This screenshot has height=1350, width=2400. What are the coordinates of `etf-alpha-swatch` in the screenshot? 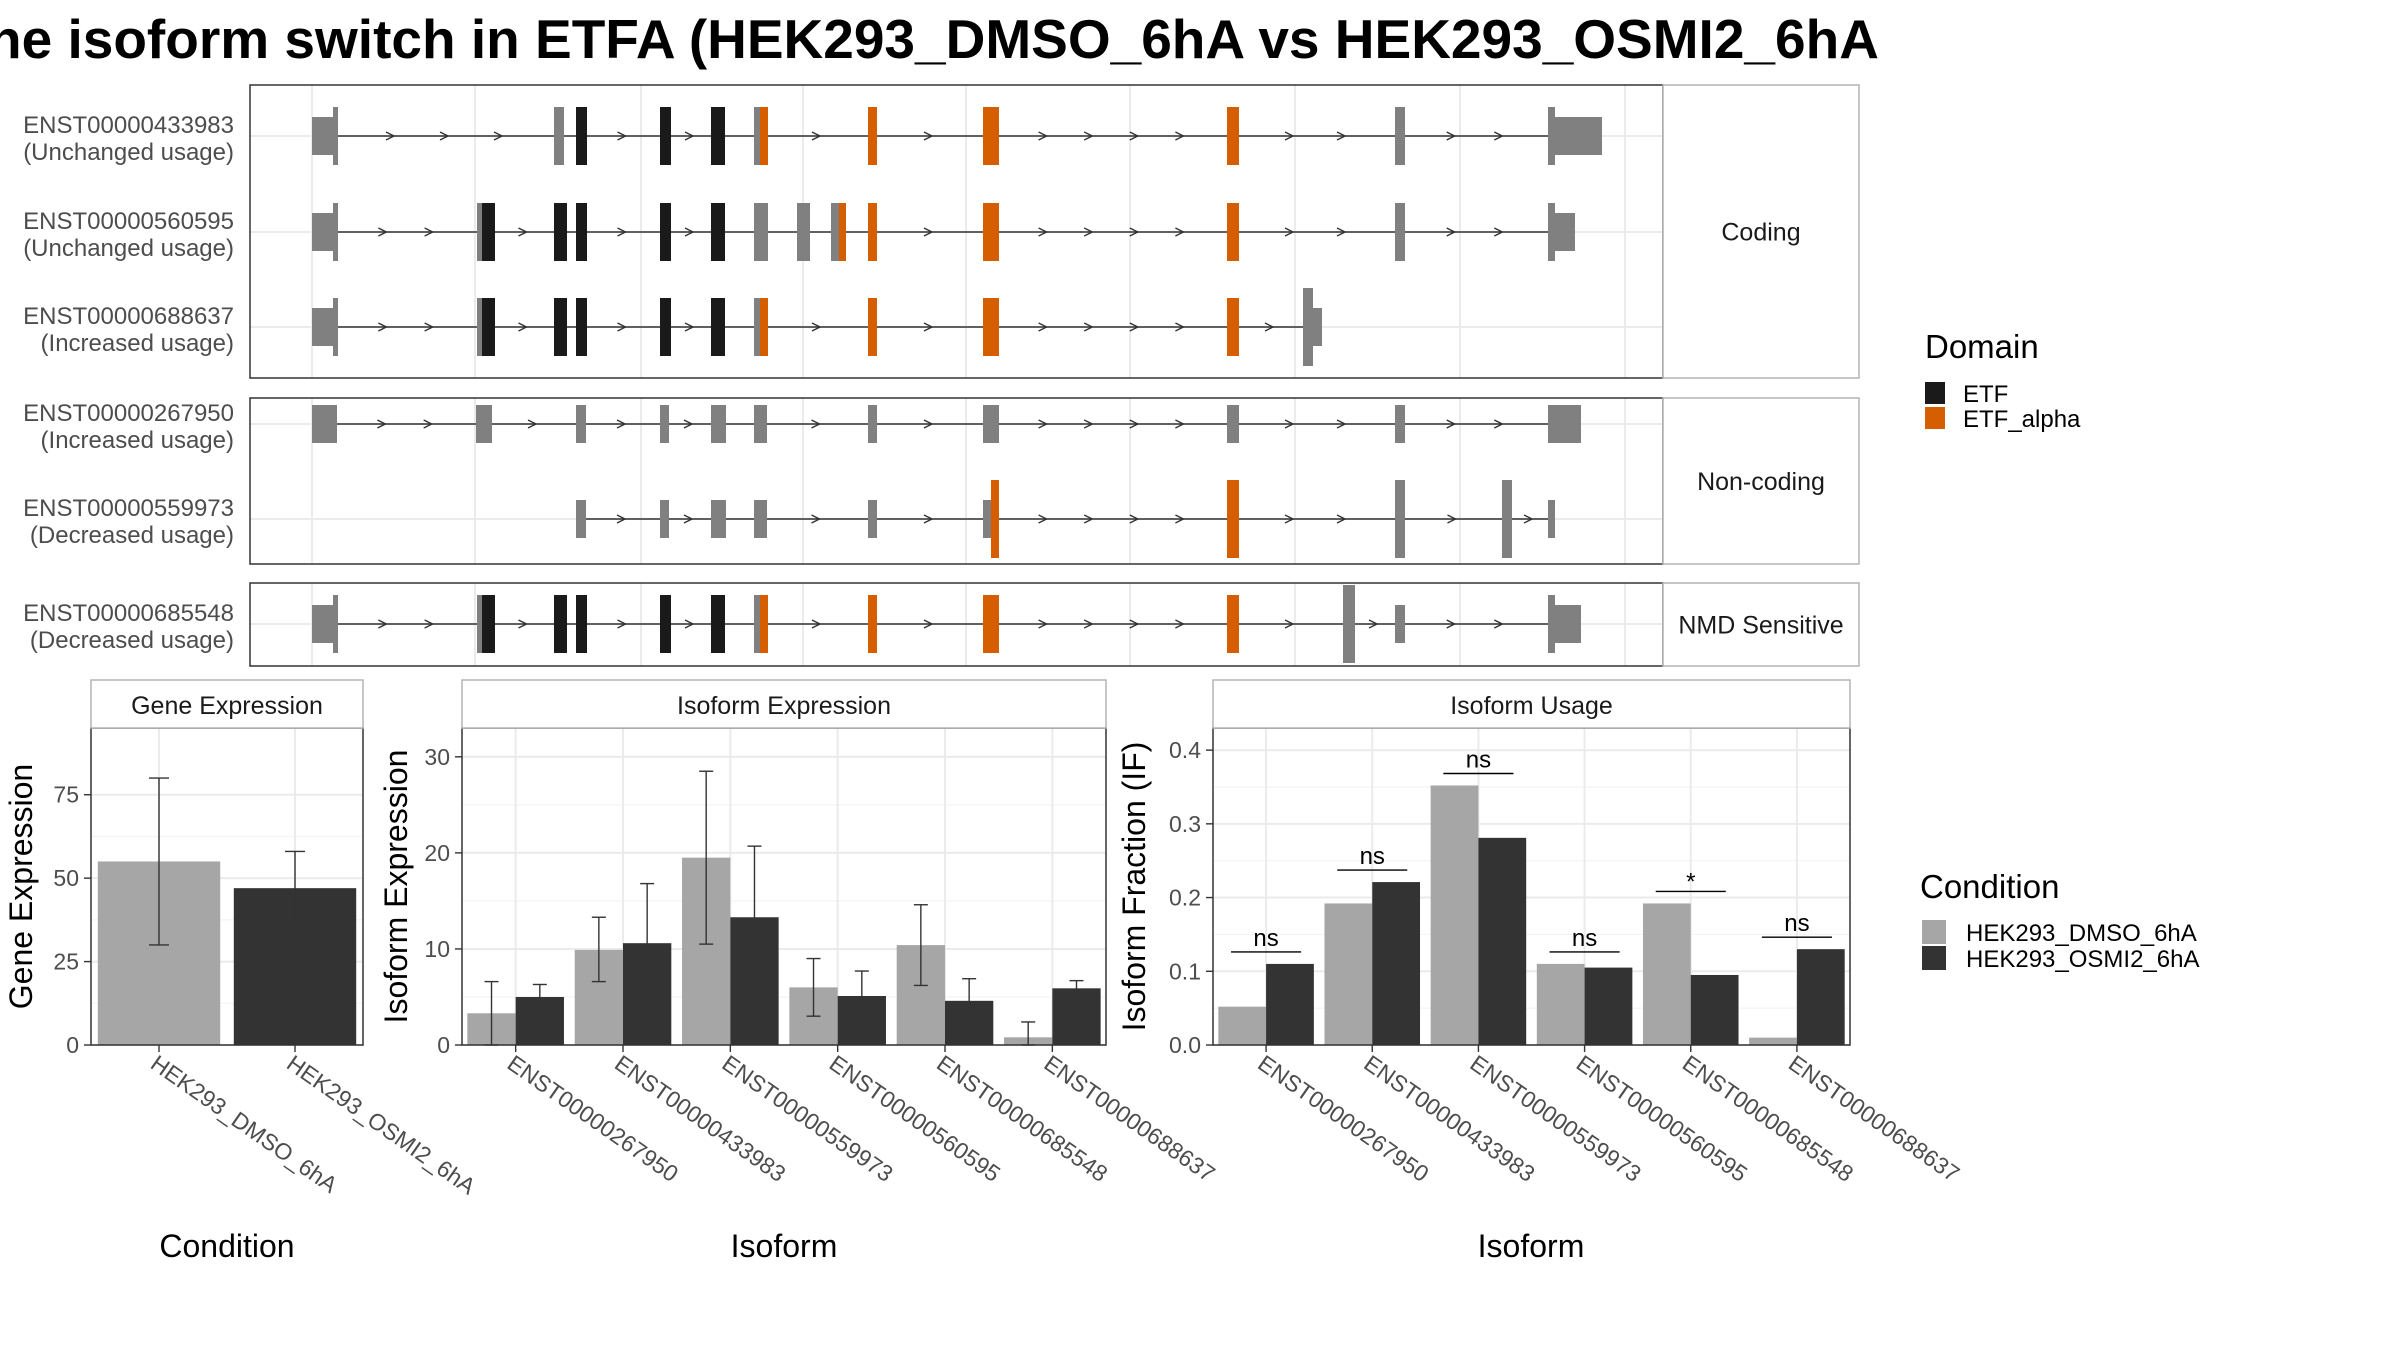 It's located at (1935, 418).